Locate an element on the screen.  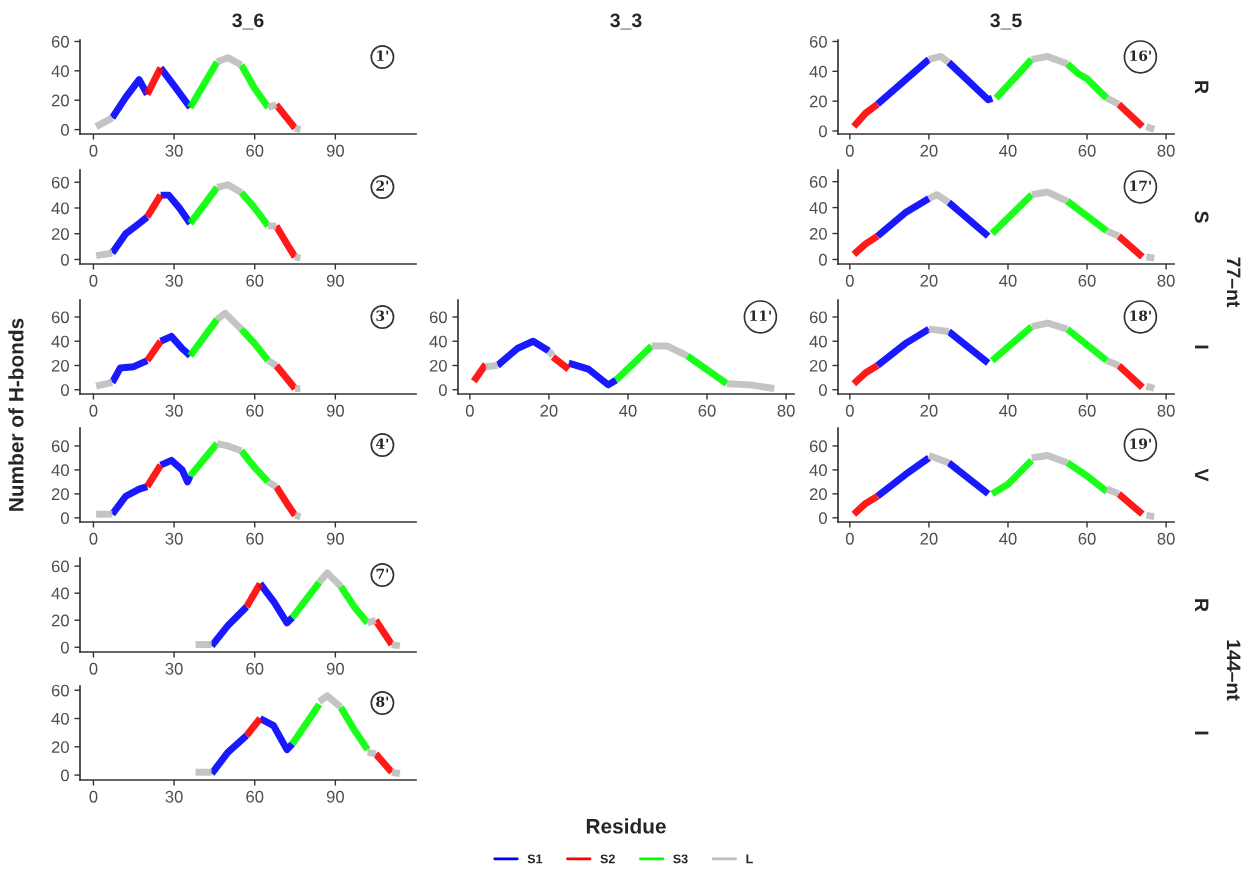
legend-label: L is located at coordinates (749, 859).